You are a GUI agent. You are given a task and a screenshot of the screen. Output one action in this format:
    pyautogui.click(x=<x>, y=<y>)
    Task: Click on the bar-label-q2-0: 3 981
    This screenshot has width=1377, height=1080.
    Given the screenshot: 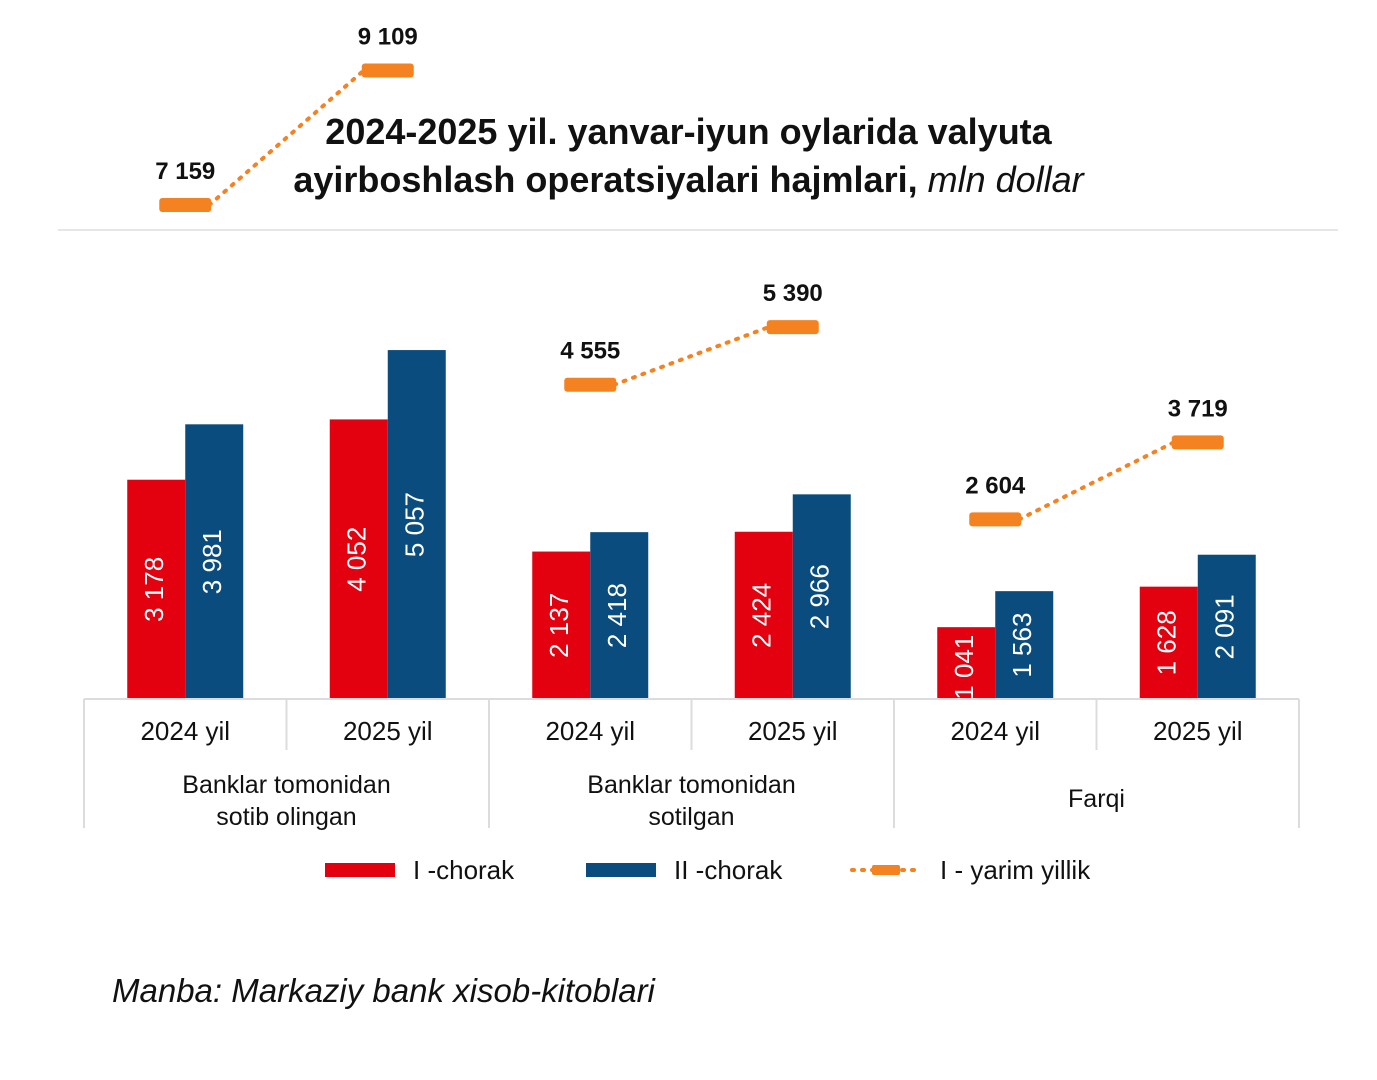 What is the action you would take?
    pyautogui.click(x=212, y=561)
    